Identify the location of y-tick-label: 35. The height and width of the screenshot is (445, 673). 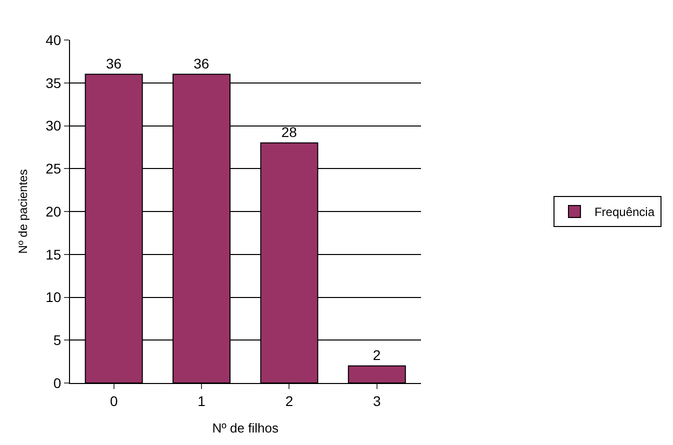
(54, 82).